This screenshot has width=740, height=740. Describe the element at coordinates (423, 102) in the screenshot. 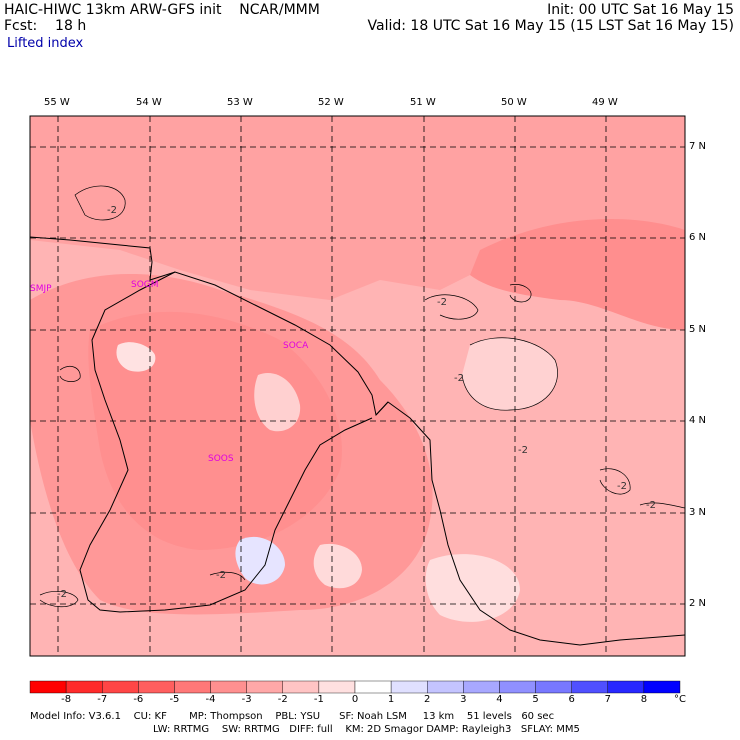

I see `lon-label-51w: 51 W` at that location.